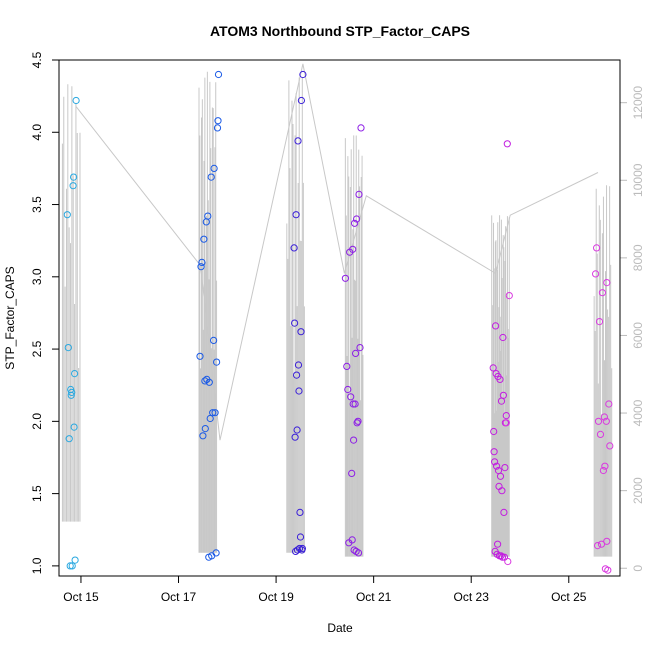 The image size is (650, 650). I want to click on y-tick-label: 4.5, so click(37, 59).